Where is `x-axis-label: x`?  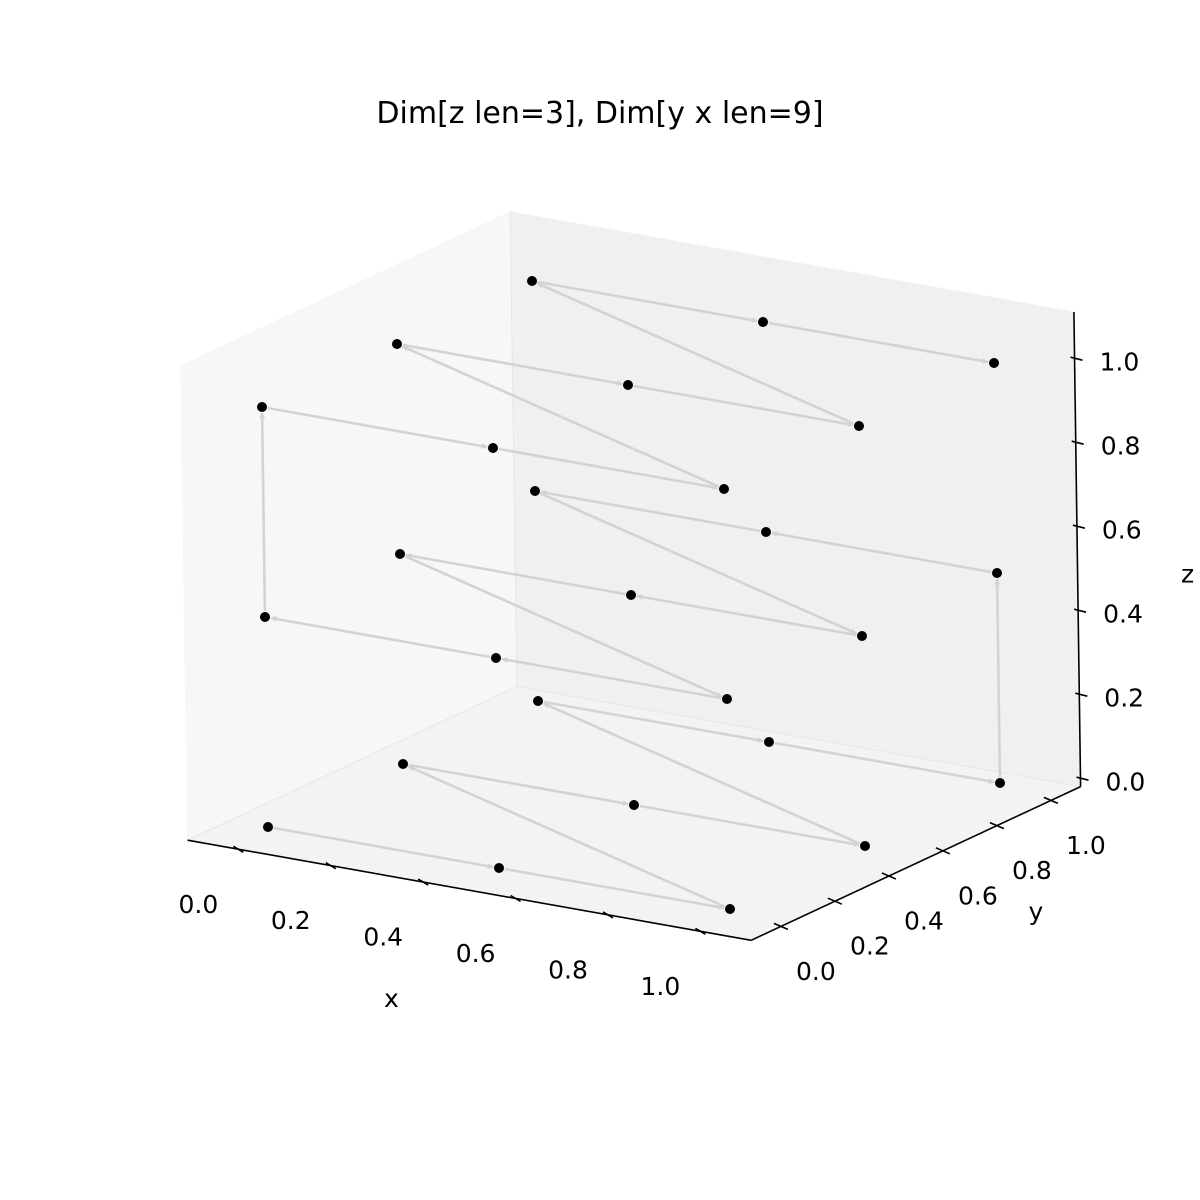
x-axis-label: x is located at coordinates (391, 998).